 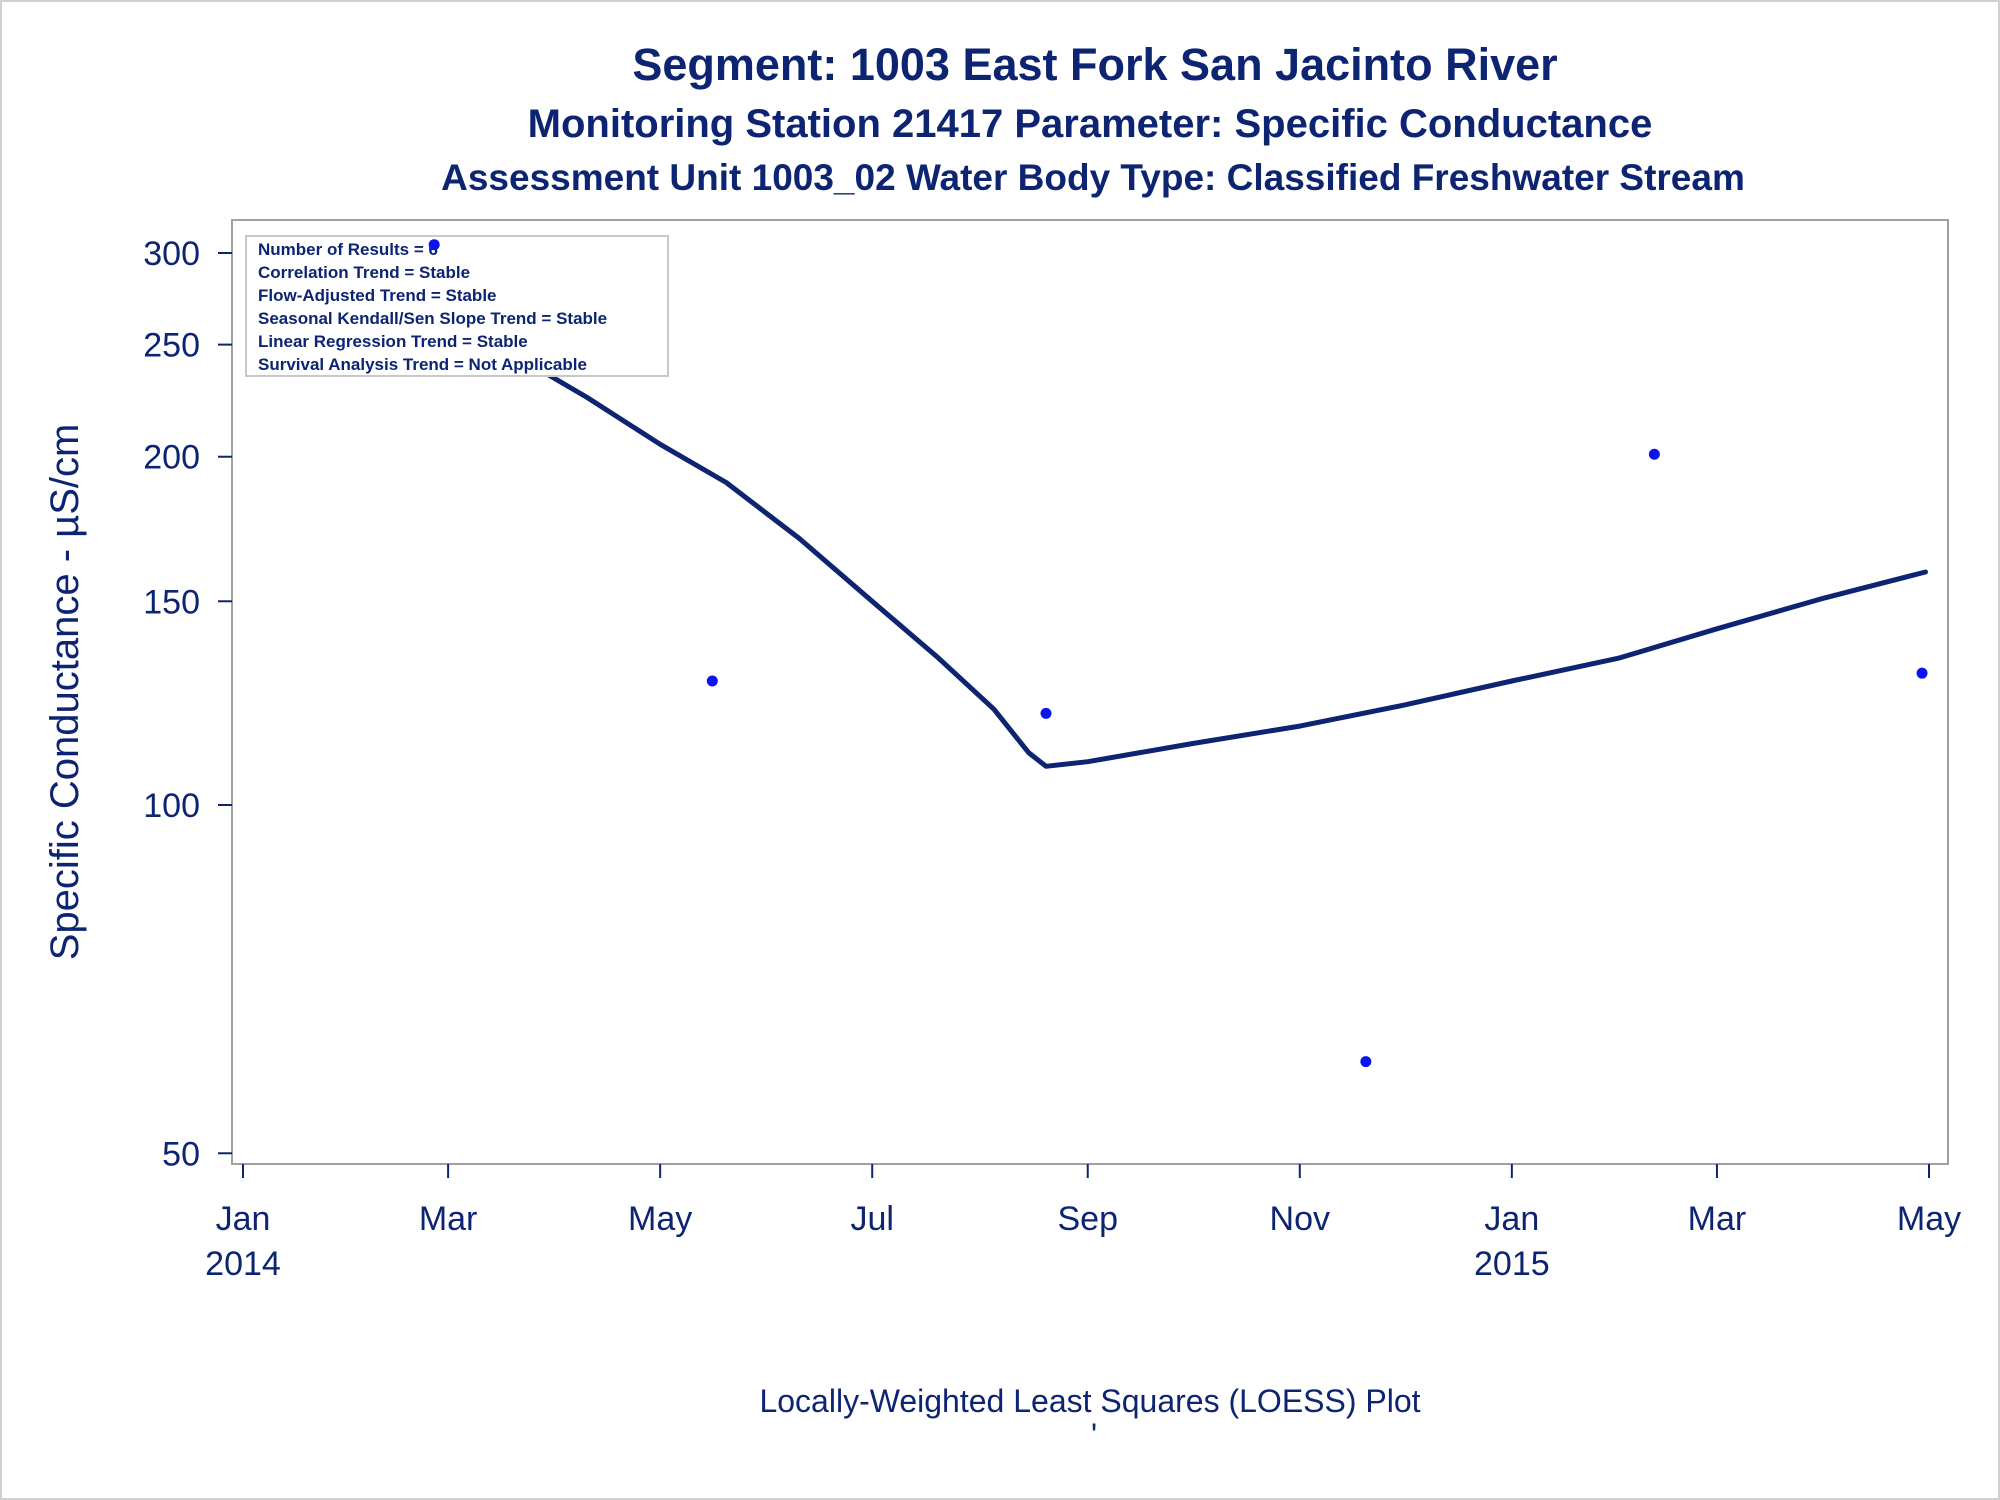 I want to click on x-tick-year-label: 2015, so click(x=1512, y=1264).